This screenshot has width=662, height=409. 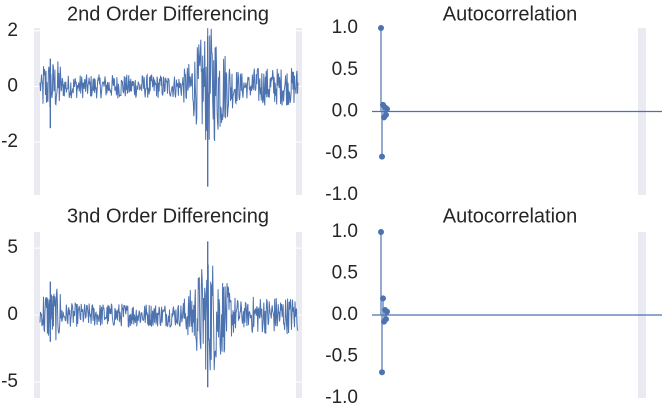 I want to click on subplot-title: 3nd Order Differencing, so click(x=168, y=216).